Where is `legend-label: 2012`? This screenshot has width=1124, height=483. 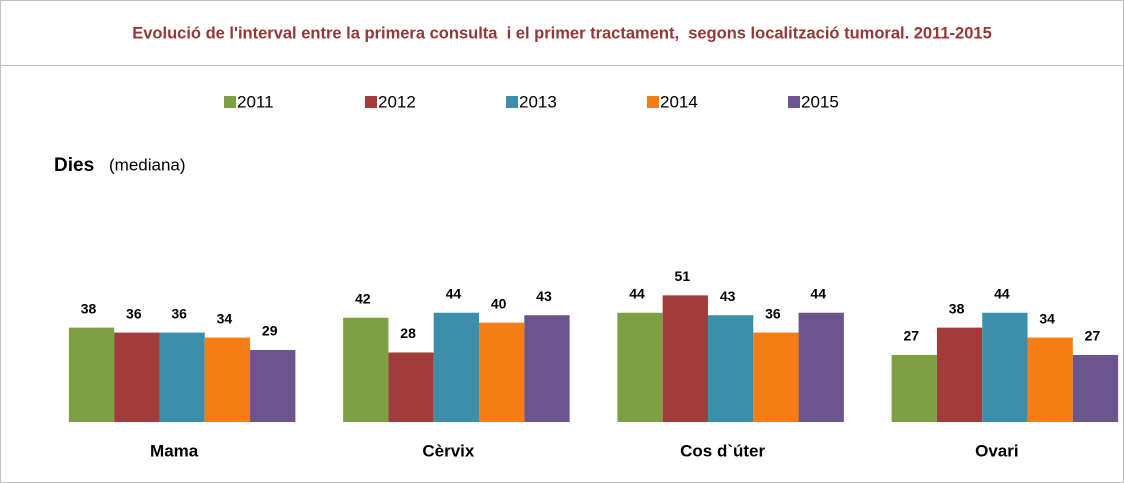
legend-label: 2012 is located at coordinates (397, 101).